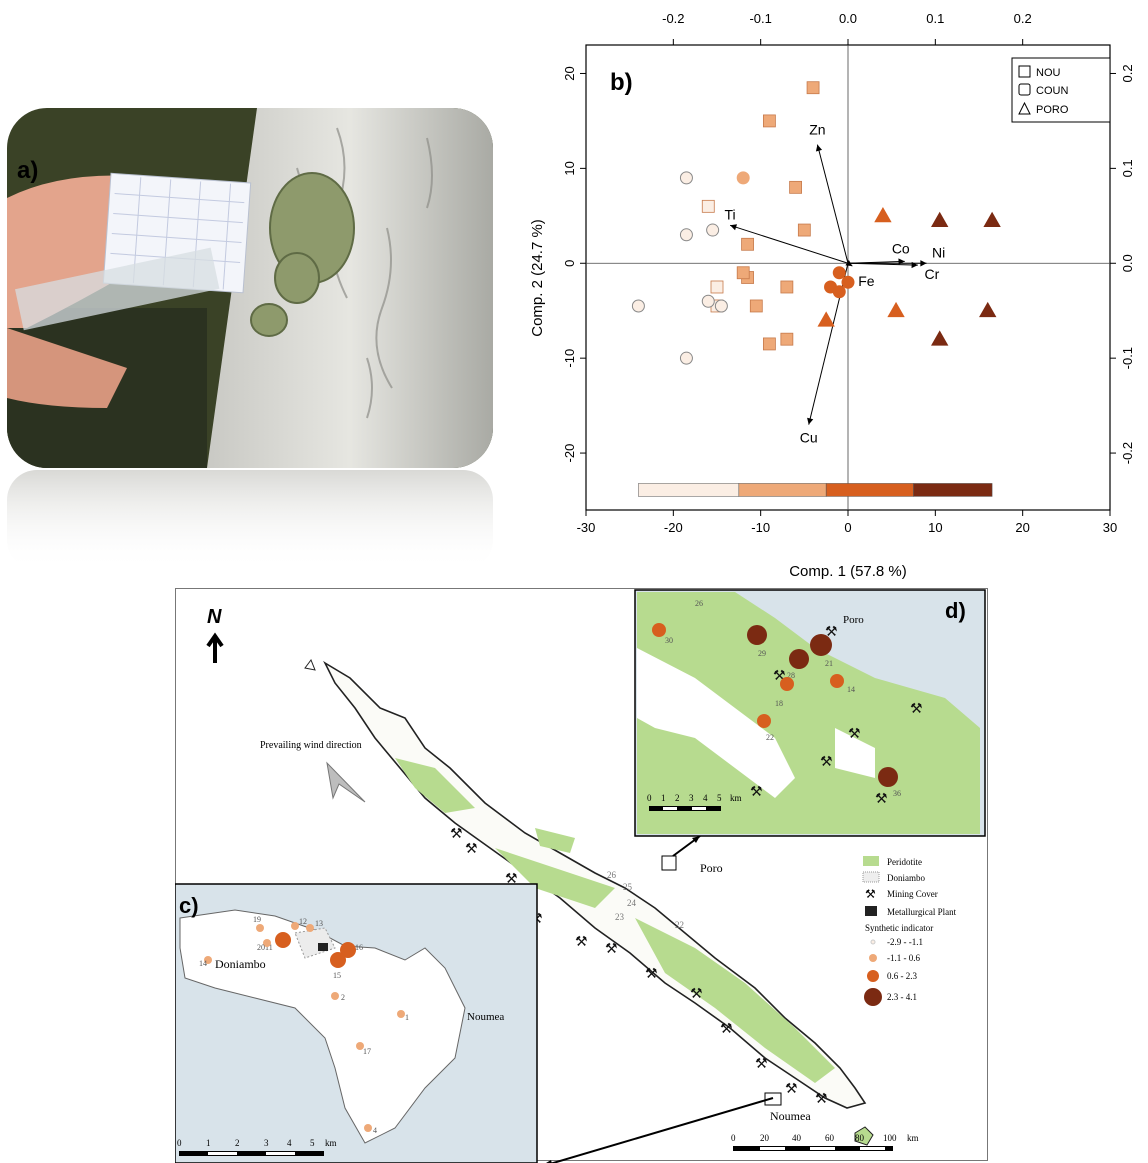  I want to click on poro-label-main: Poro, so click(711, 868).